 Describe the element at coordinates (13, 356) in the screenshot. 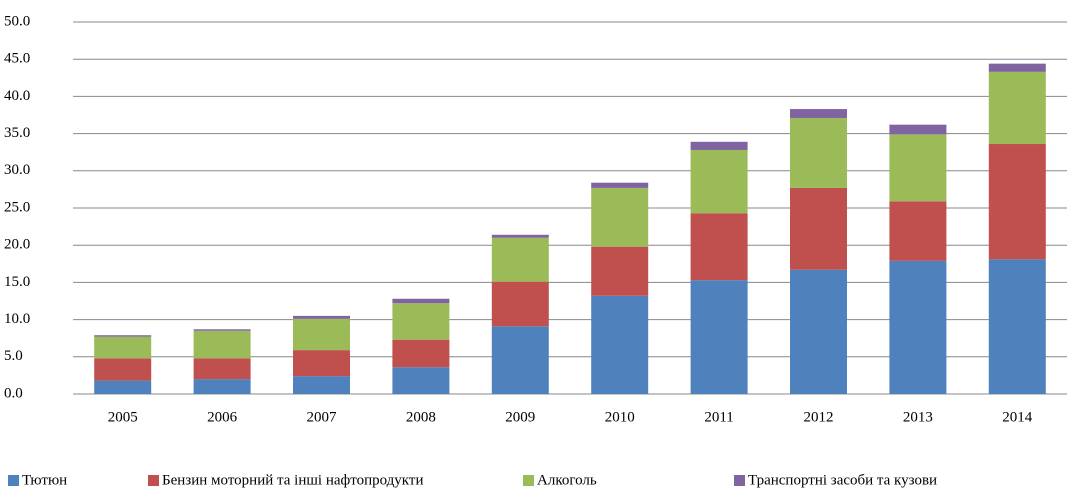

I see `y-tick-label: 5.0` at that location.